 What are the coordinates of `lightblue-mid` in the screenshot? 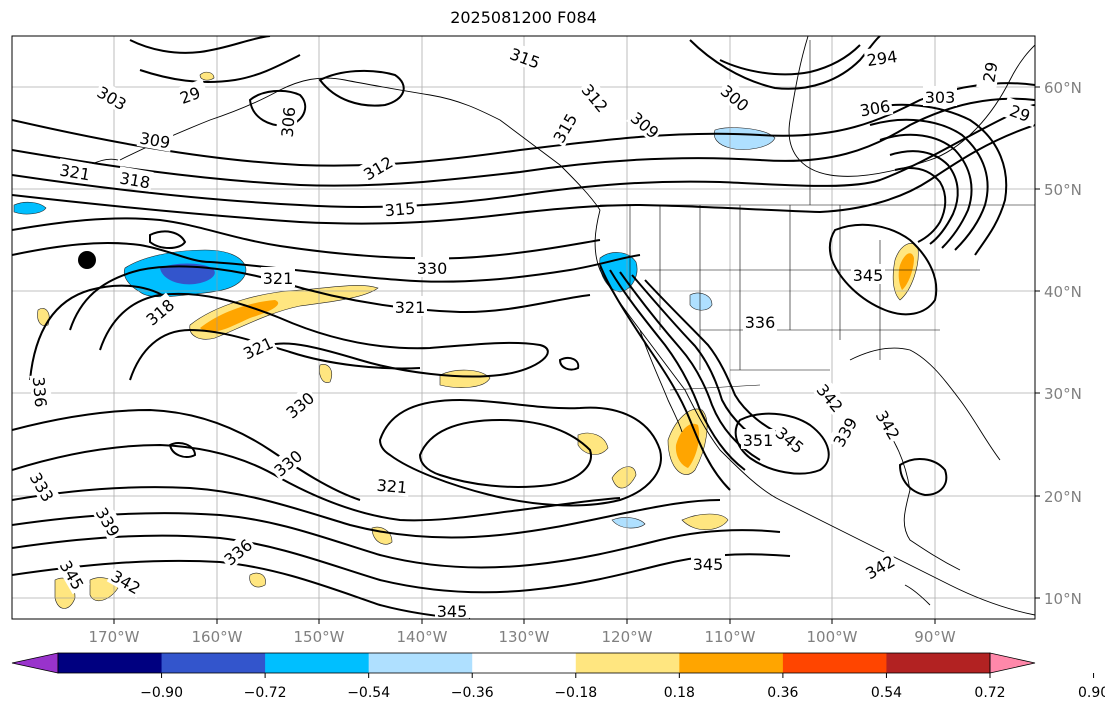 It's located at (628, 523).